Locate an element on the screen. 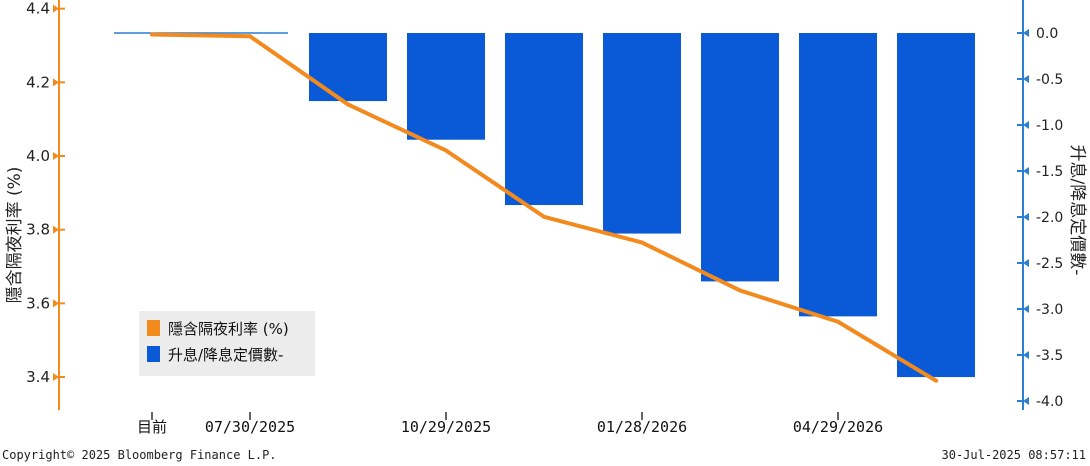 This screenshot has width=1090, height=466. right-tick-label: -3.0 is located at coordinates (1049, 310).